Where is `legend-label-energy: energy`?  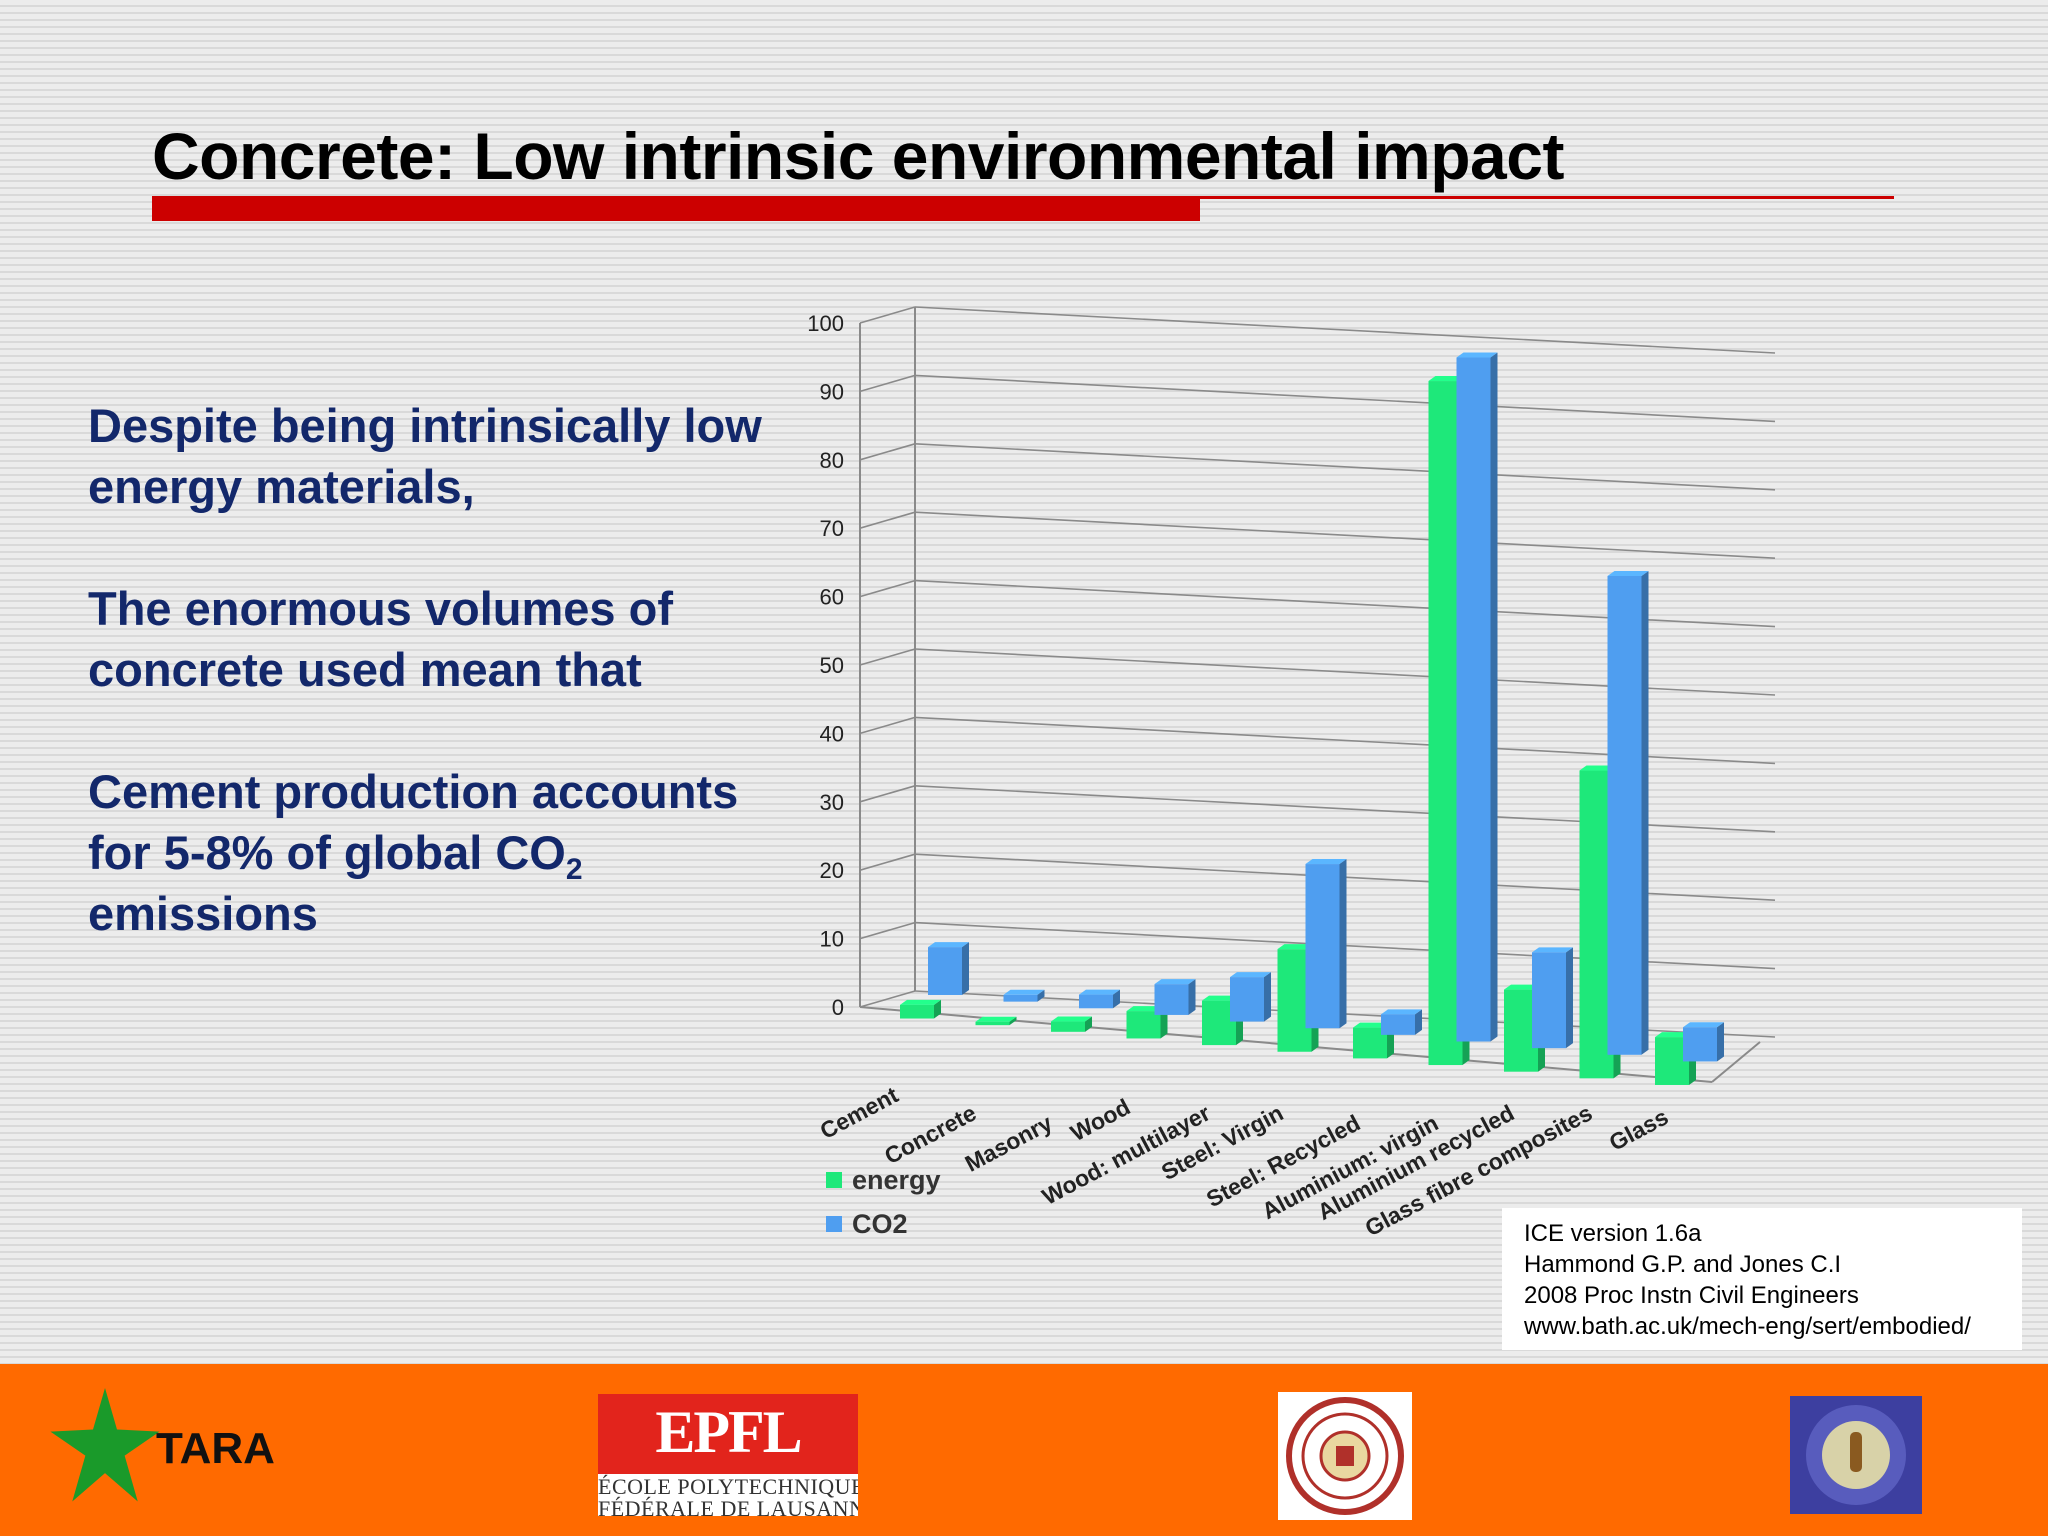
legend-label-energy: energy is located at coordinates (896, 1179).